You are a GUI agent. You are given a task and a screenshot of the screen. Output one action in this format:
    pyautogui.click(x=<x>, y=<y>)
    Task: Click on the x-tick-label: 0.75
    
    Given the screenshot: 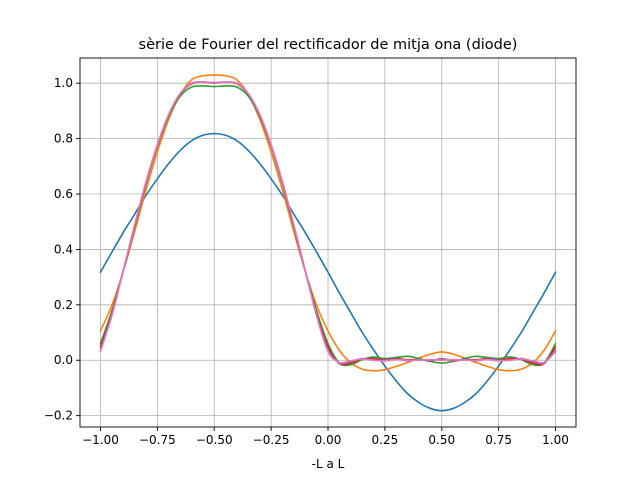 What is the action you would take?
    pyautogui.click(x=498, y=440)
    